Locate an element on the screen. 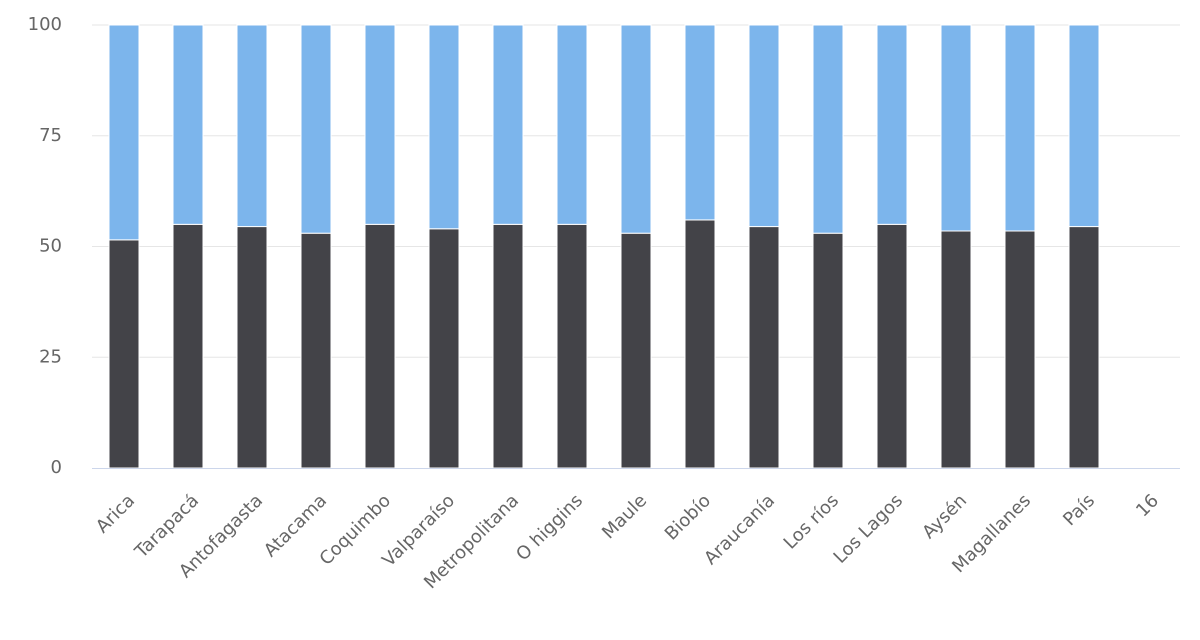  x-tick-label: Arica is located at coordinates (115, 513).